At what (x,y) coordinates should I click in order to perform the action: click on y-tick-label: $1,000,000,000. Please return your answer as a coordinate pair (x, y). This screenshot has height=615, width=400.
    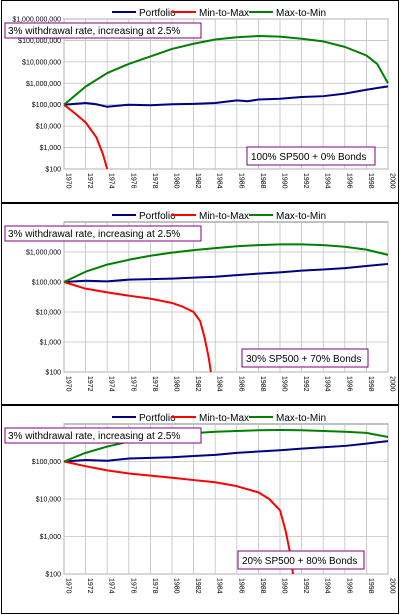
    Looking at the image, I should click on (36, 20).